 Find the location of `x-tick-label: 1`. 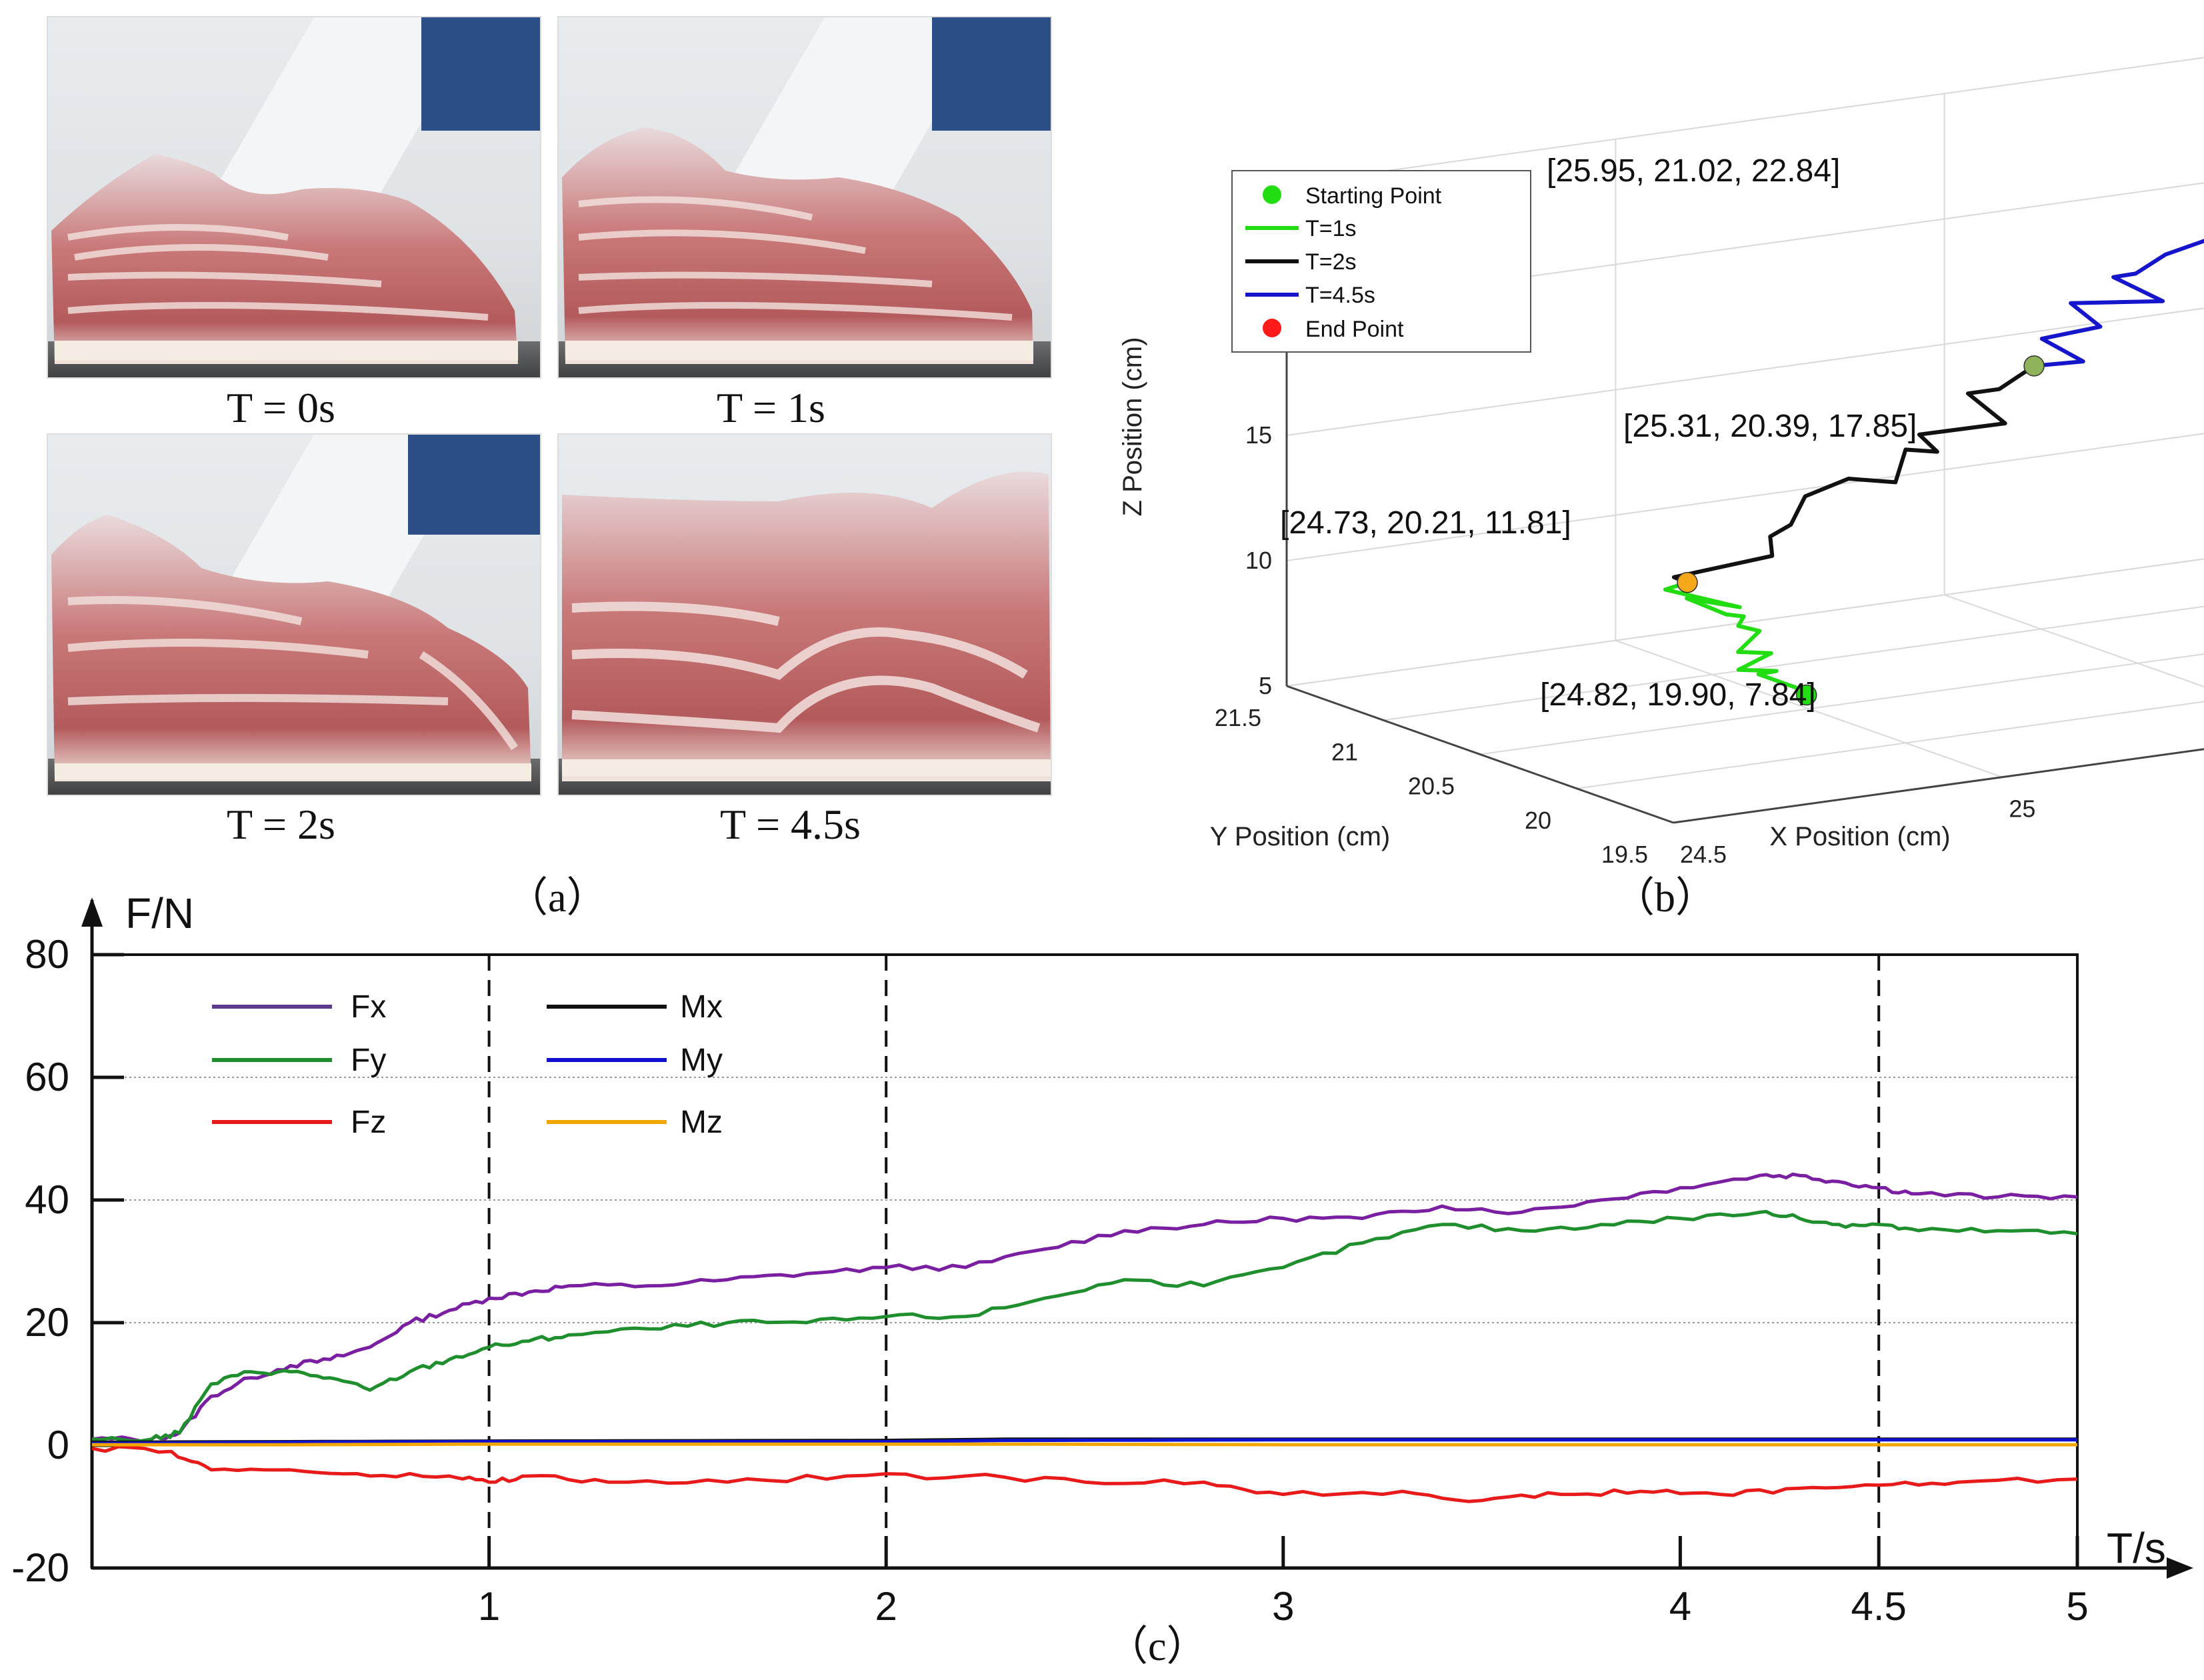

x-tick-label: 1 is located at coordinates (489, 1606).